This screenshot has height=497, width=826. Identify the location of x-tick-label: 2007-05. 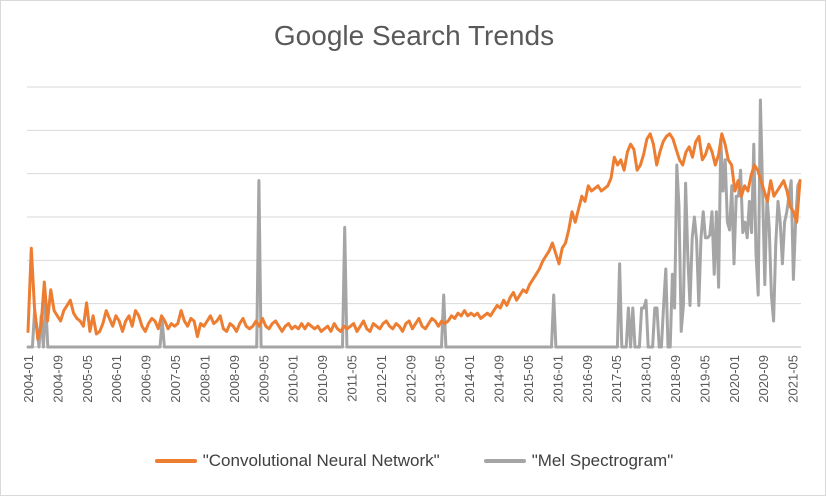
(175, 379).